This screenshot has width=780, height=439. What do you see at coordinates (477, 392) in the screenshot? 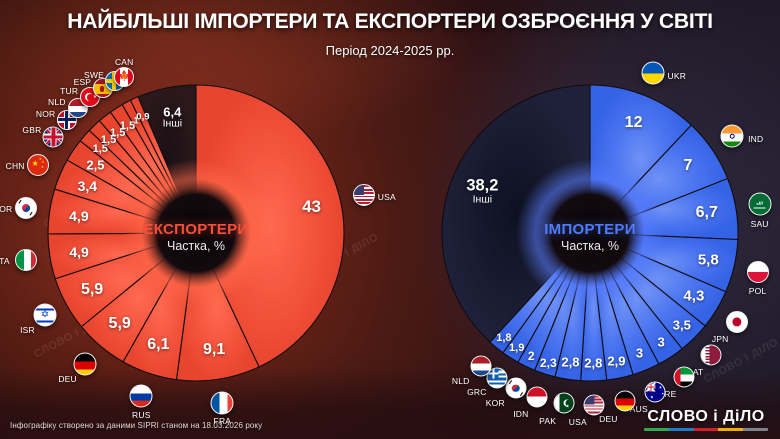
I see `country-code-grc: GRC` at bounding box center [477, 392].